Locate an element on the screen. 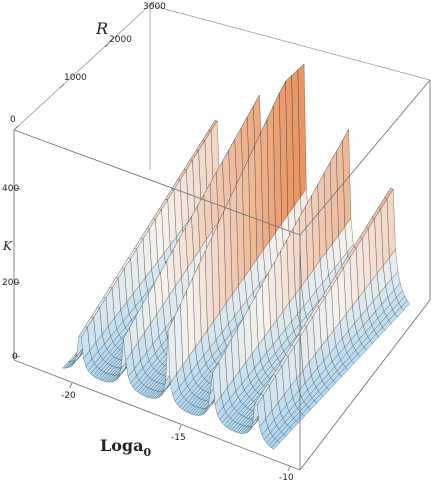 Image resolution: width=436 pixels, height=483 pixels. k-tick-label-400: 400 is located at coordinates (10, 189).